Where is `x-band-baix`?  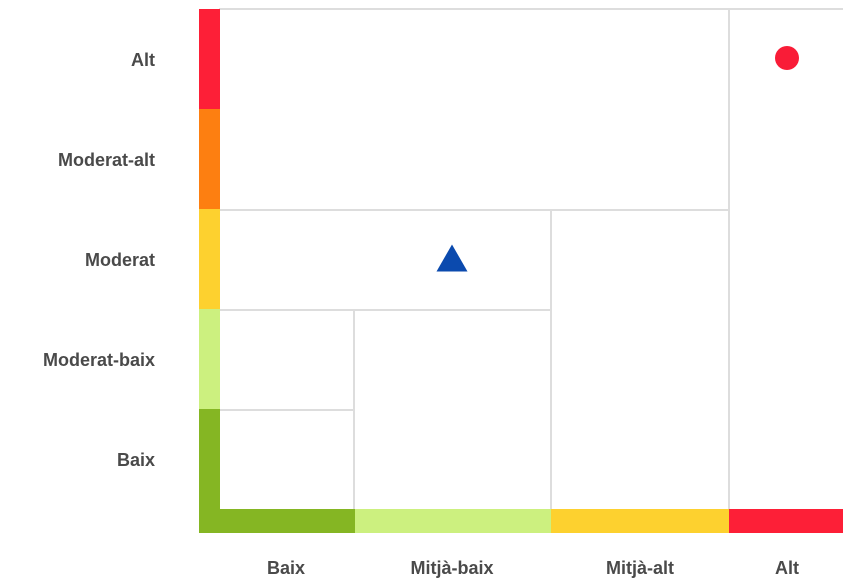
x-band-baix is located at coordinates (277, 521).